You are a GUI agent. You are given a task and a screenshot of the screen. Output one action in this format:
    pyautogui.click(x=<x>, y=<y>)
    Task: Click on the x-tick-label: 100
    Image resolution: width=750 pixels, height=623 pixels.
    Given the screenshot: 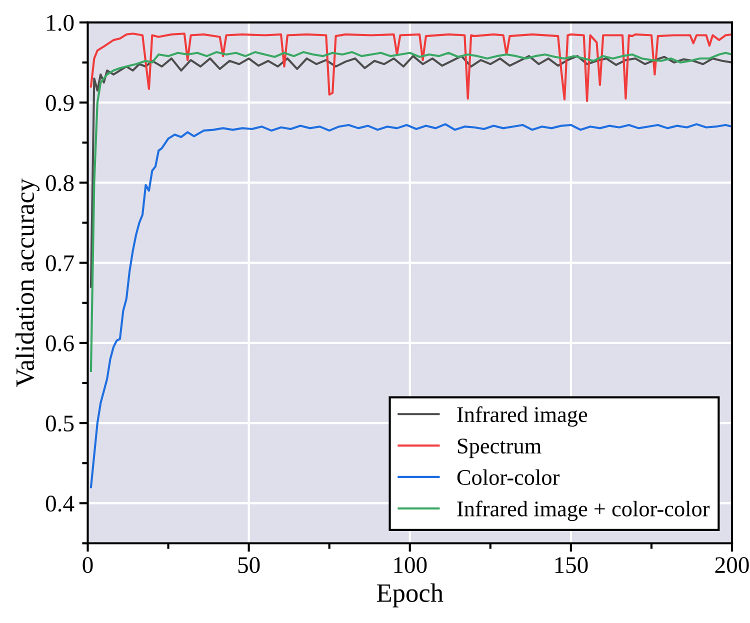 What is the action you would take?
    pyautogui.click(x=410, y=565)
    